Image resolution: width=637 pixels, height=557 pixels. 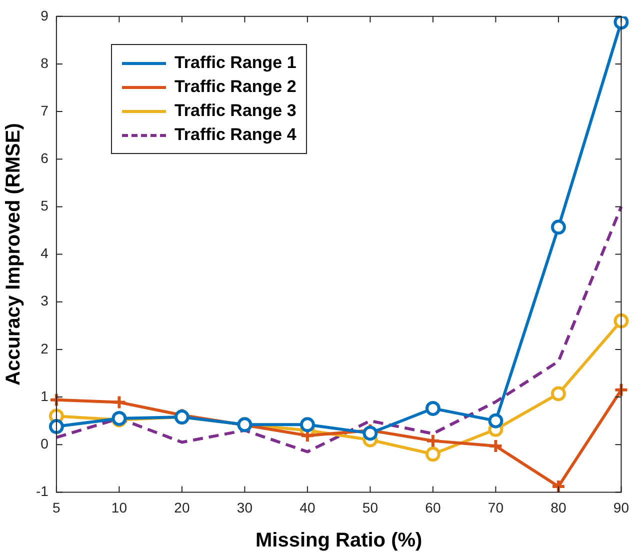 I want to click on x-tick-label: 10, so click(x=119, y=507).